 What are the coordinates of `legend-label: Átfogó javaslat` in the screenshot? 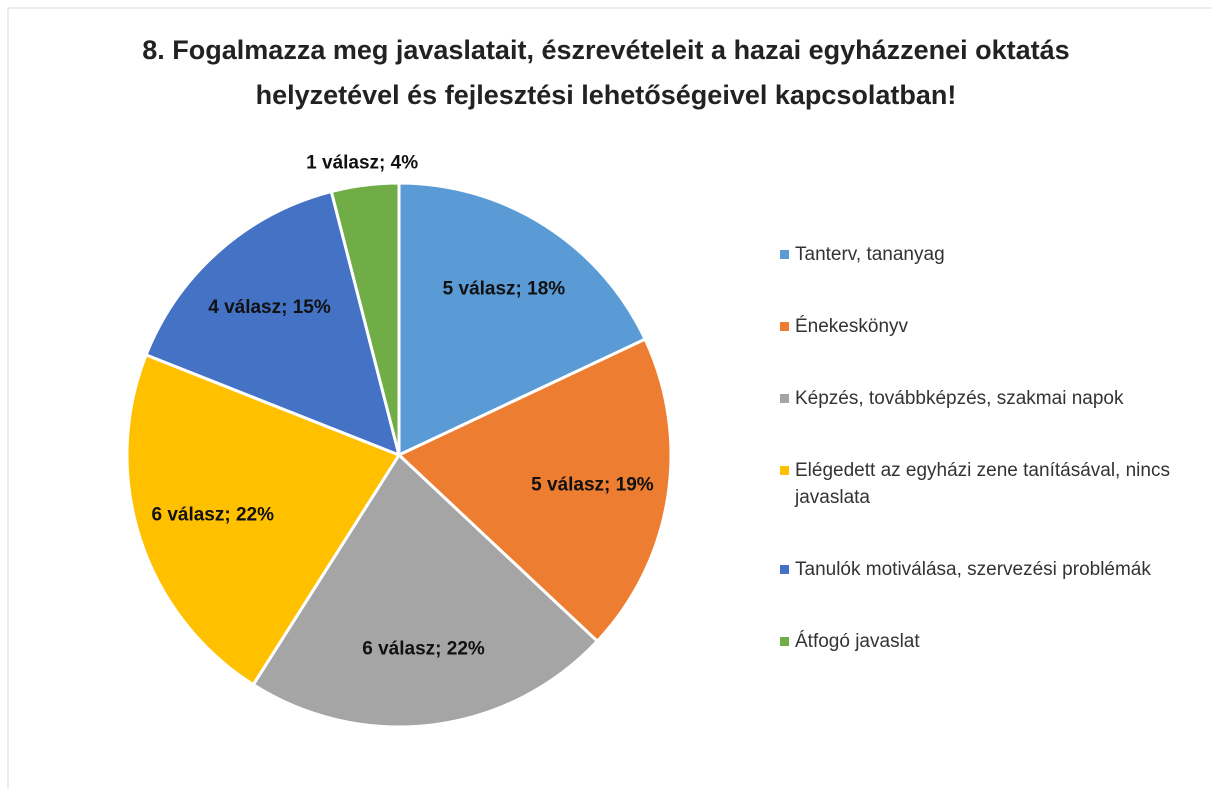 It's located at (857, 641).